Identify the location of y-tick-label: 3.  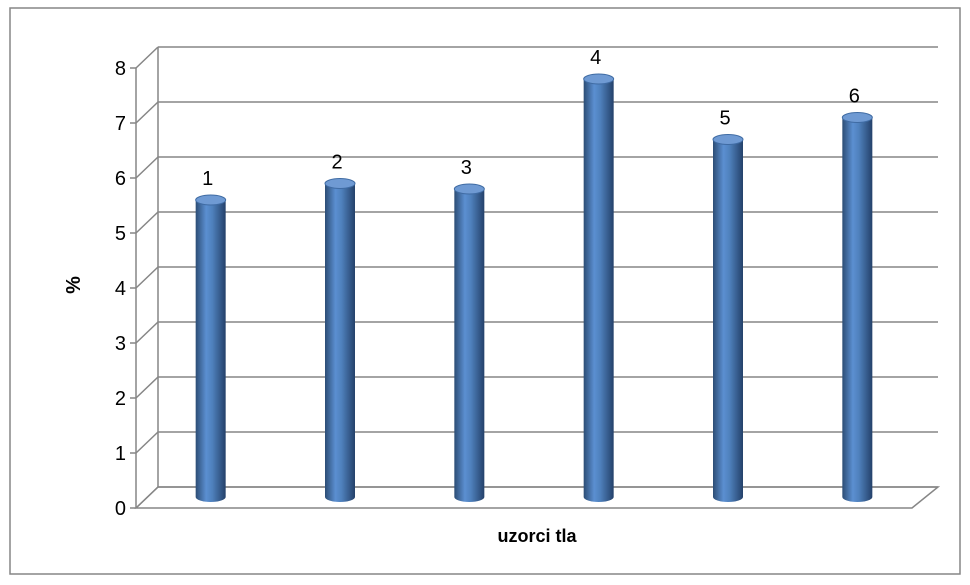
(120, 344).